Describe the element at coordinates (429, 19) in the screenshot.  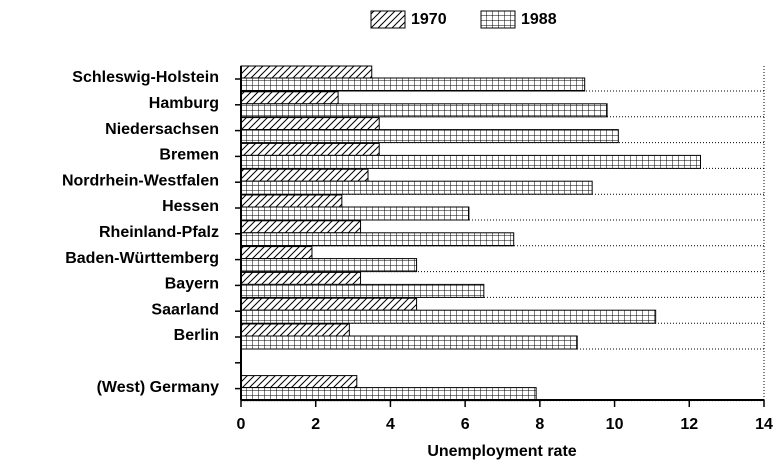
I see `legend-label: 1970` at that location.